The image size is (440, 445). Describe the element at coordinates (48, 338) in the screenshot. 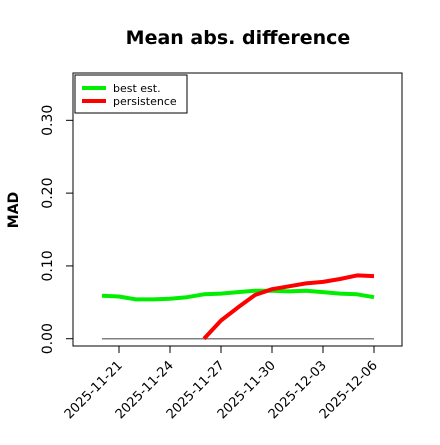

I see `y-tick-label: 0.00` at that location.